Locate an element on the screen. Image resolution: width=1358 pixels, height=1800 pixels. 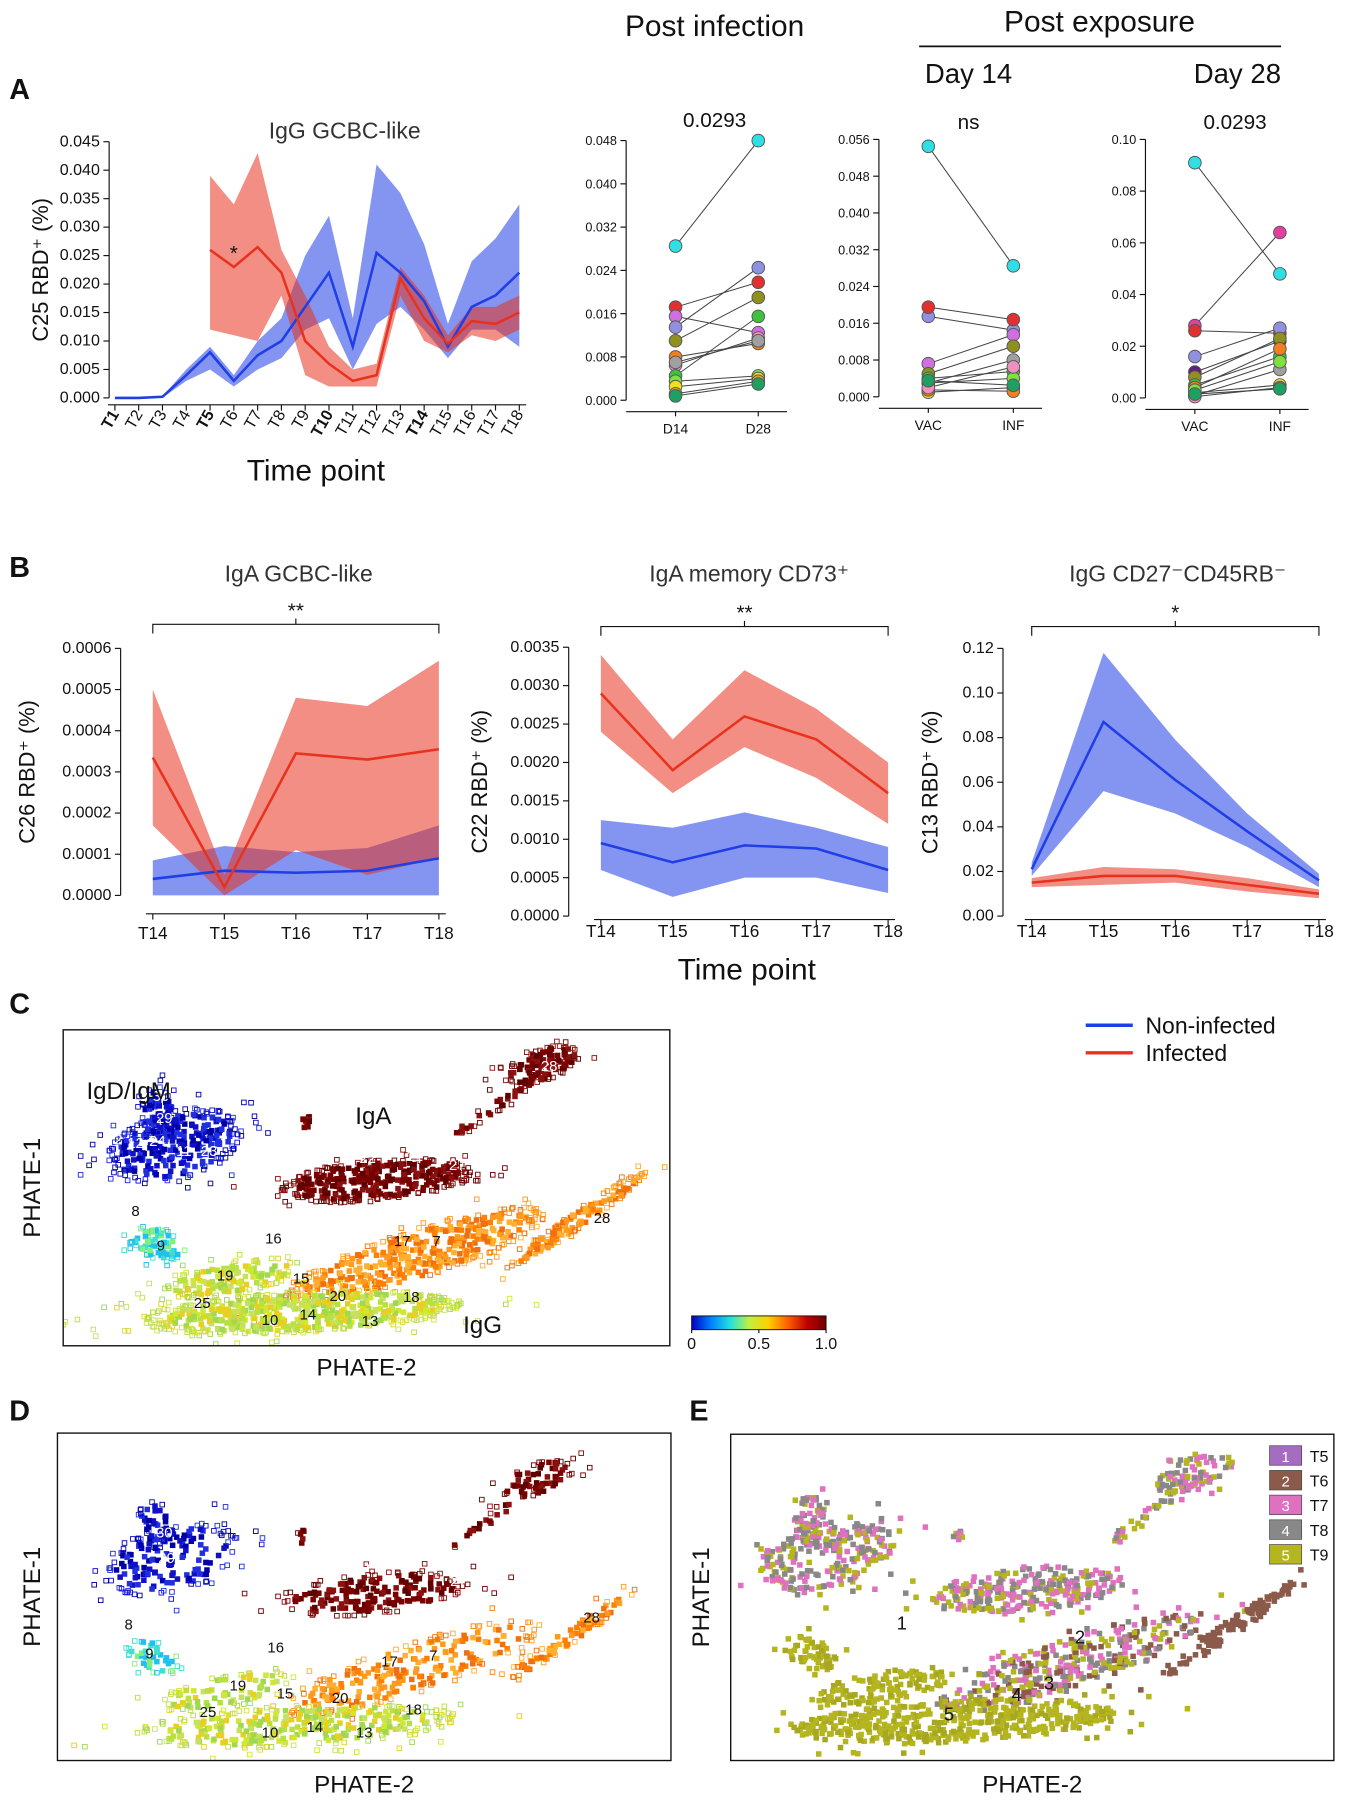
chart-title: IgA GCBC-like is located at coordinates (299, 574).